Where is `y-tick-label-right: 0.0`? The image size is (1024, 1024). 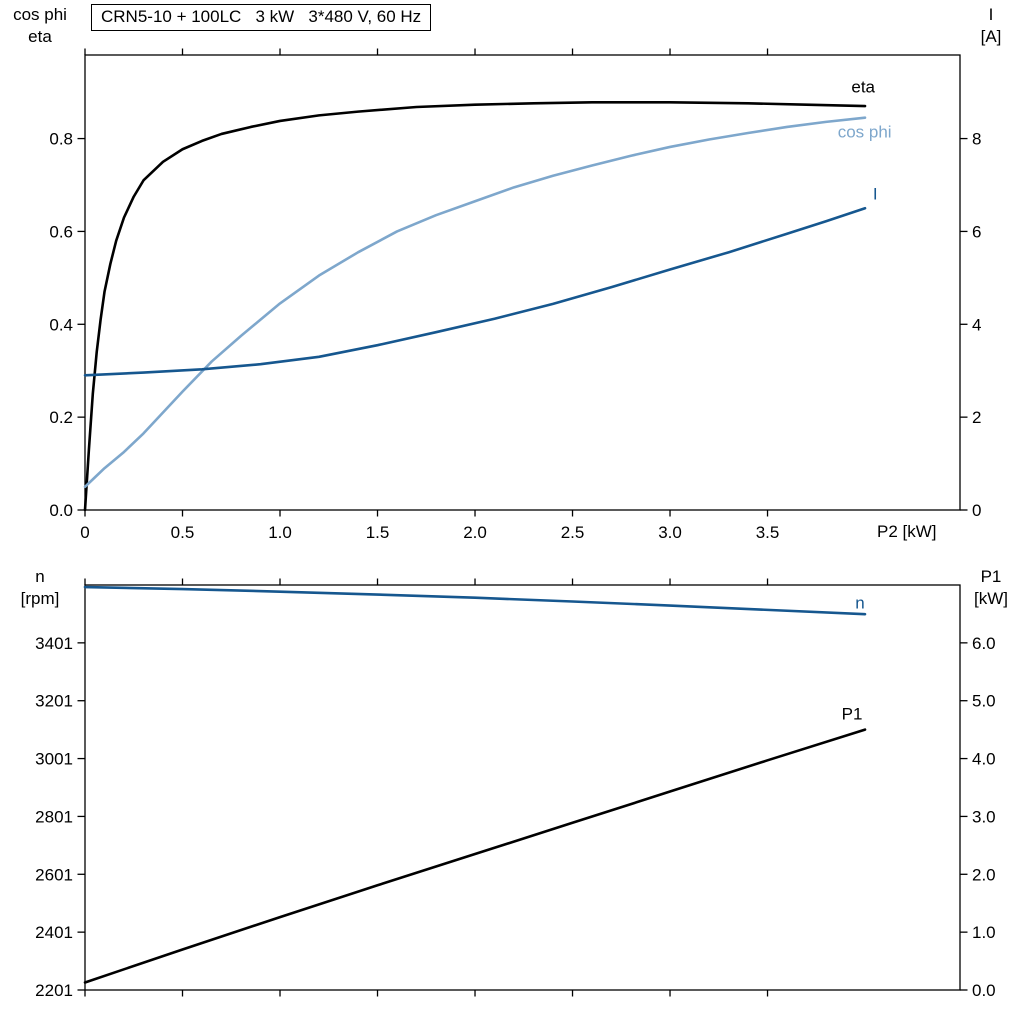 y-tick-label-right: 0.0 is located at coordinates (984, 990).